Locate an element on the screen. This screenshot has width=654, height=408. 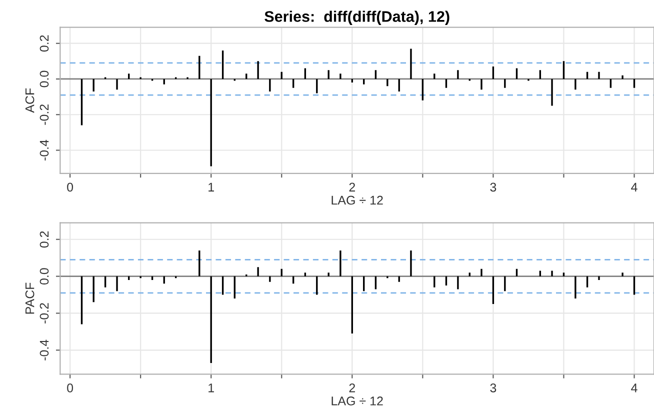
chart-title: Series: diff(diff(Data), 12) is located at coordinates (357, 17).